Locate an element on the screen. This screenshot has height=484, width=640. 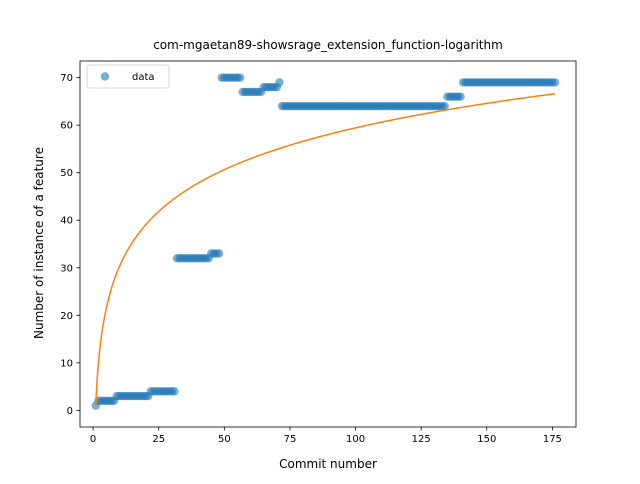
y-tick-label: 50 is located at coordinates (66, 173).